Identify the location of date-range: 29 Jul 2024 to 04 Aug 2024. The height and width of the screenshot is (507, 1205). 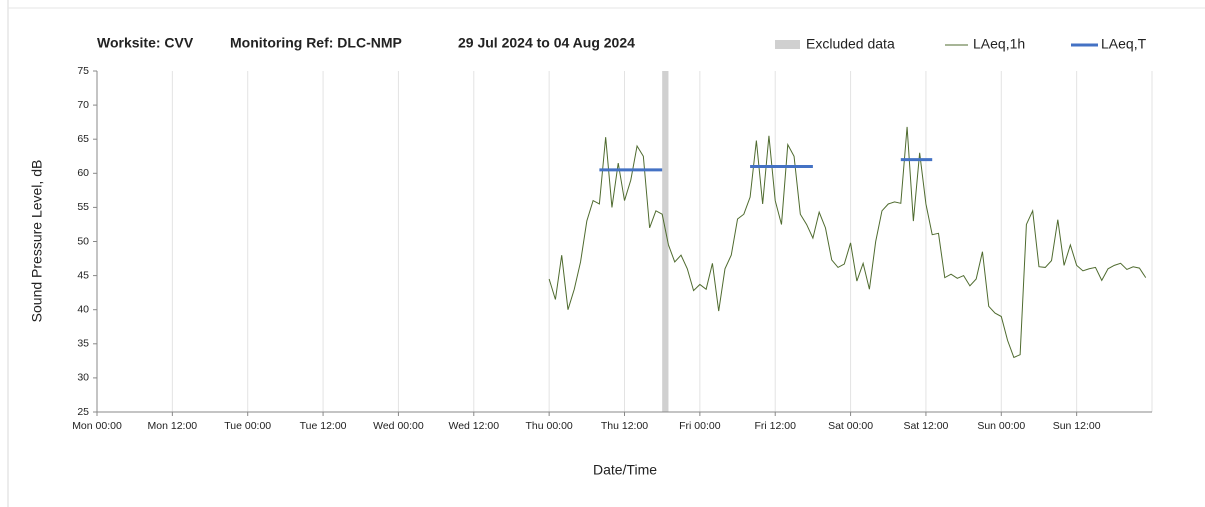
(546, 43).